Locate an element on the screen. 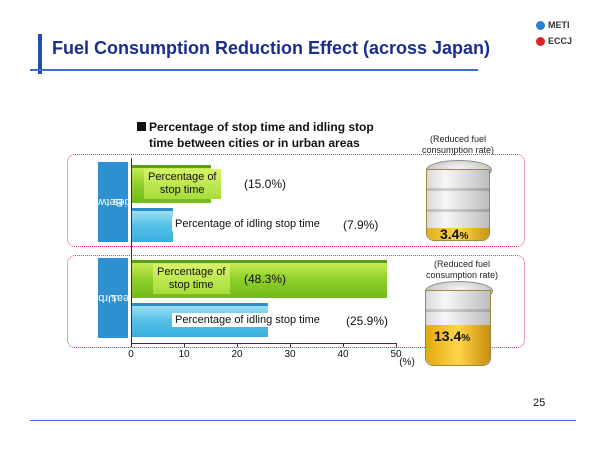 This screenshot has width=600, height=450. fuel-reduction-value-city: 3.4% is located at coordinates (454, 234).